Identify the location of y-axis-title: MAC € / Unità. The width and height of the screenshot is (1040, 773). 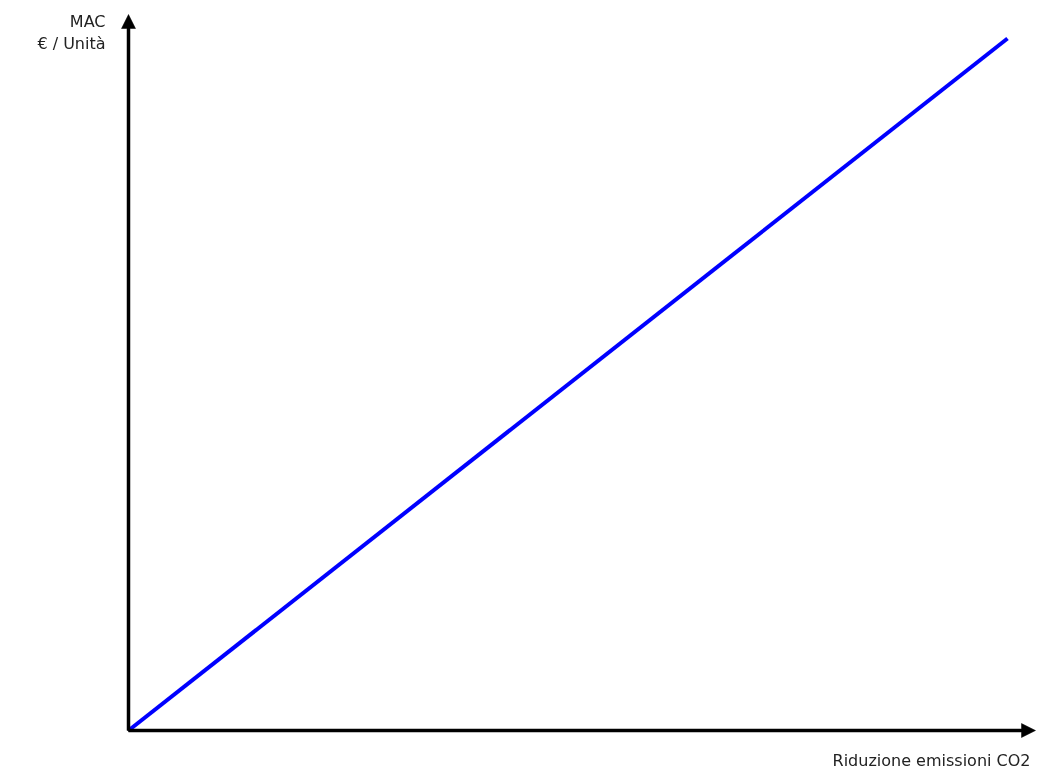
(71, 32).